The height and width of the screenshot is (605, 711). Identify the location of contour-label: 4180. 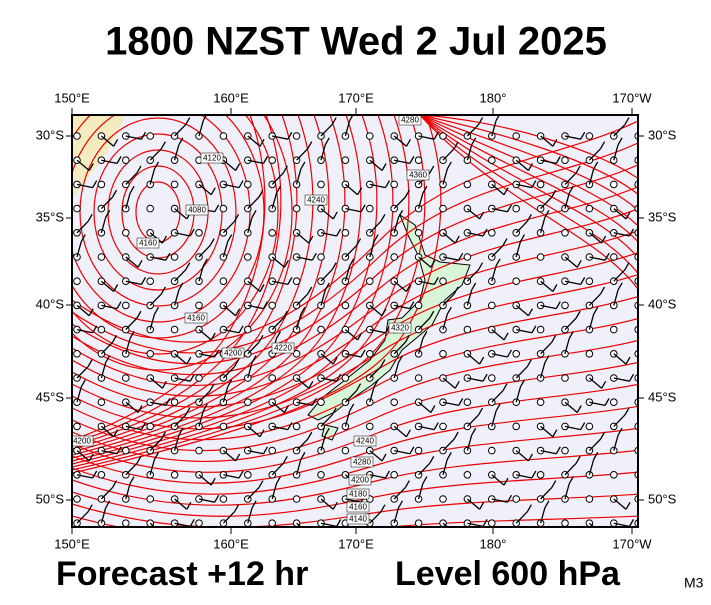
(358, 494).